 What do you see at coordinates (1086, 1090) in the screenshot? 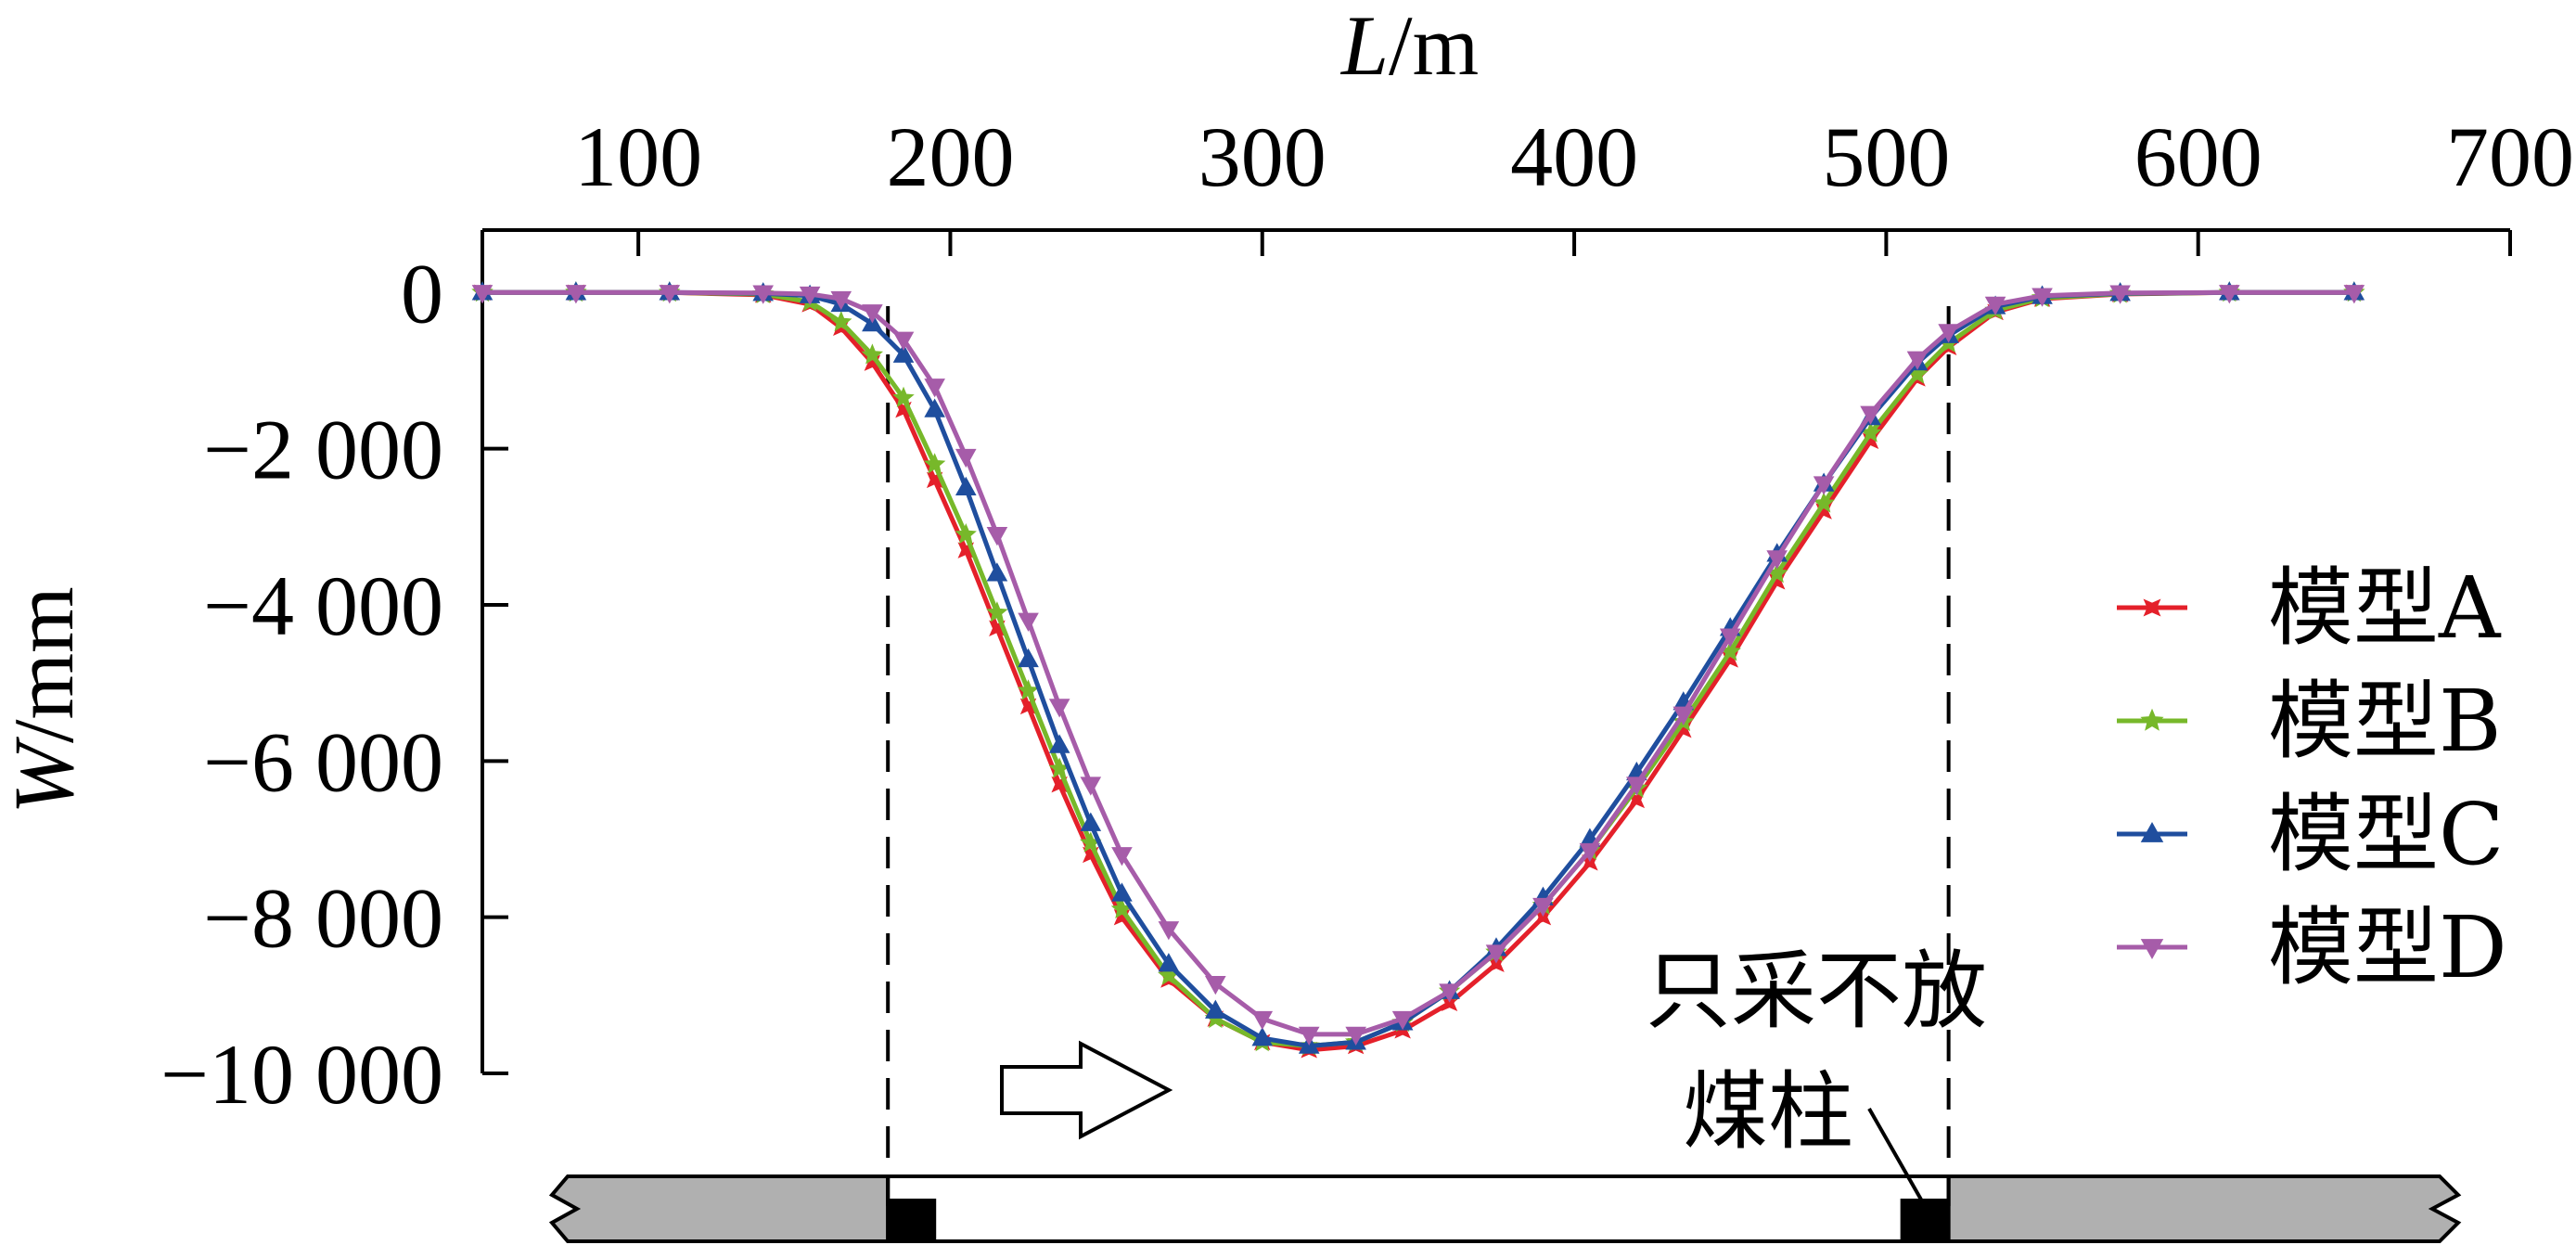
I see `arrow-shape` at bounding box center [1086, 1090].